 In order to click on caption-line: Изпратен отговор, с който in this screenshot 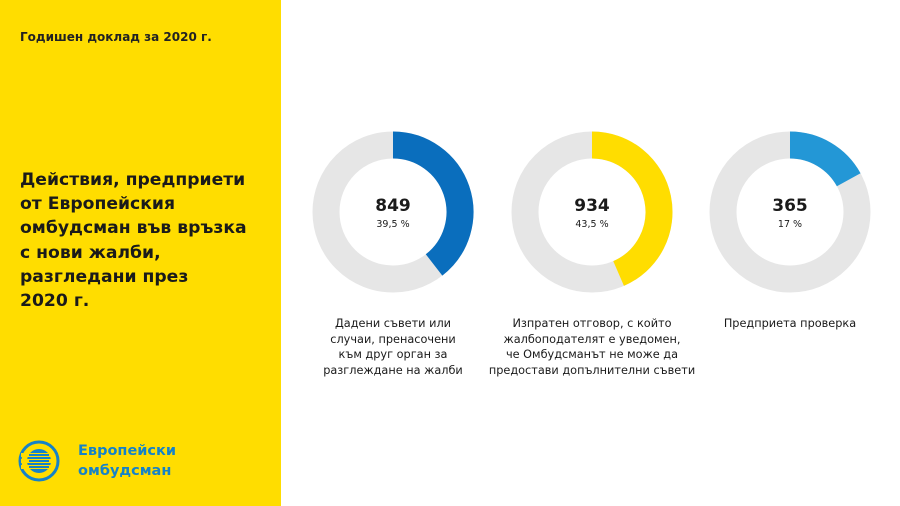, I will do `click(592, 323)`.